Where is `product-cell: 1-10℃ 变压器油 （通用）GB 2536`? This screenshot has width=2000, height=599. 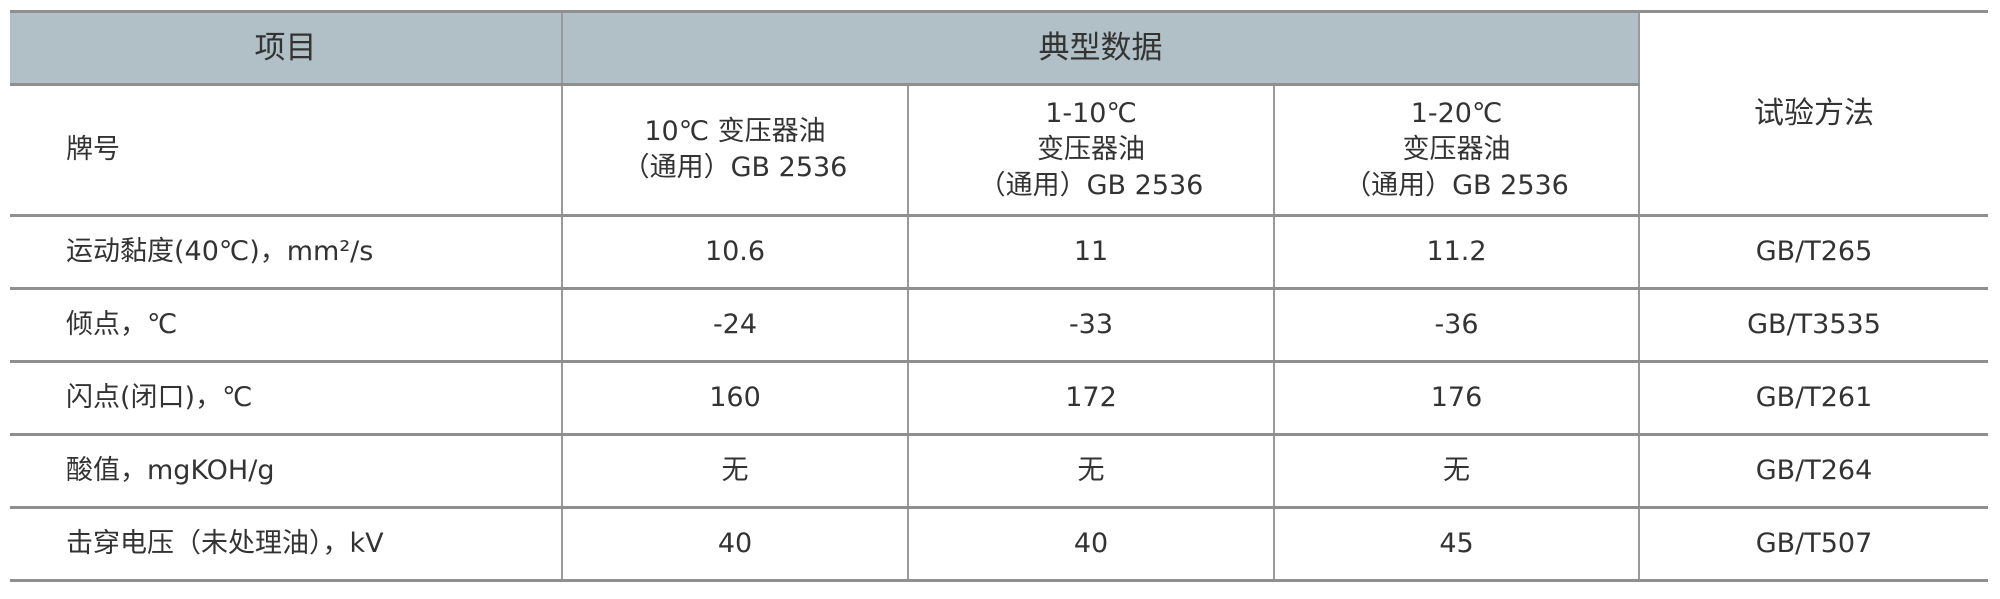
product-cell: 1-10℃ 变压器油 （通用）GB 2536 is located at coordinates (1091, 150).